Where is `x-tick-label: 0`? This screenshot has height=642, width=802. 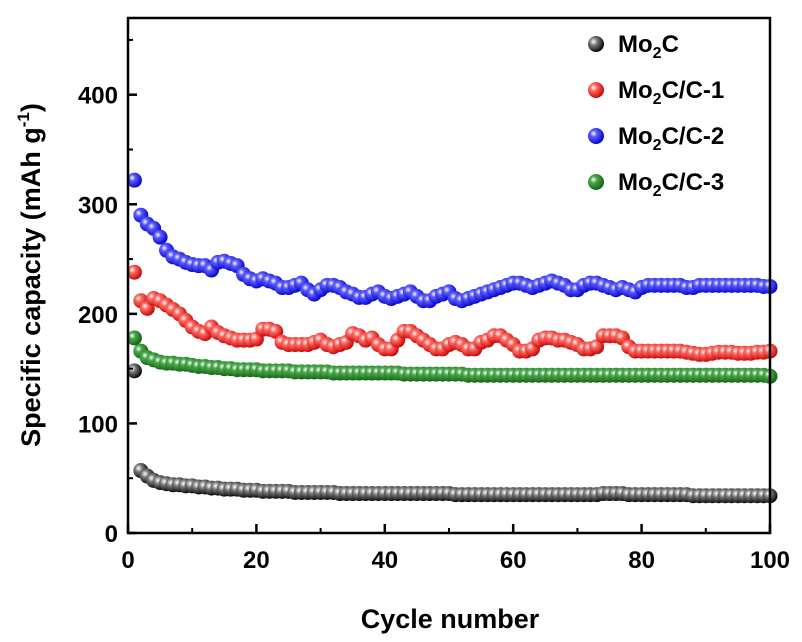
x-tick-label: 0 is located at coordinates (127, 560).